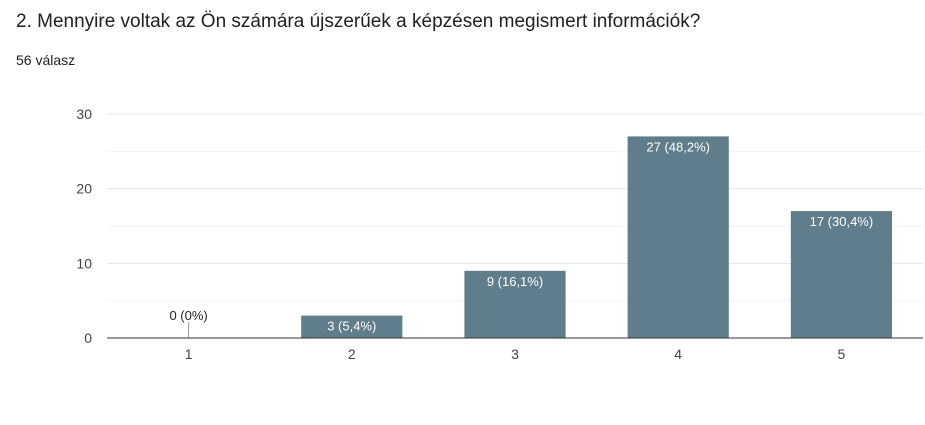 This screenshot has height=425, width=925. I want to click on y-tick-label: 30, so click(84, 114).